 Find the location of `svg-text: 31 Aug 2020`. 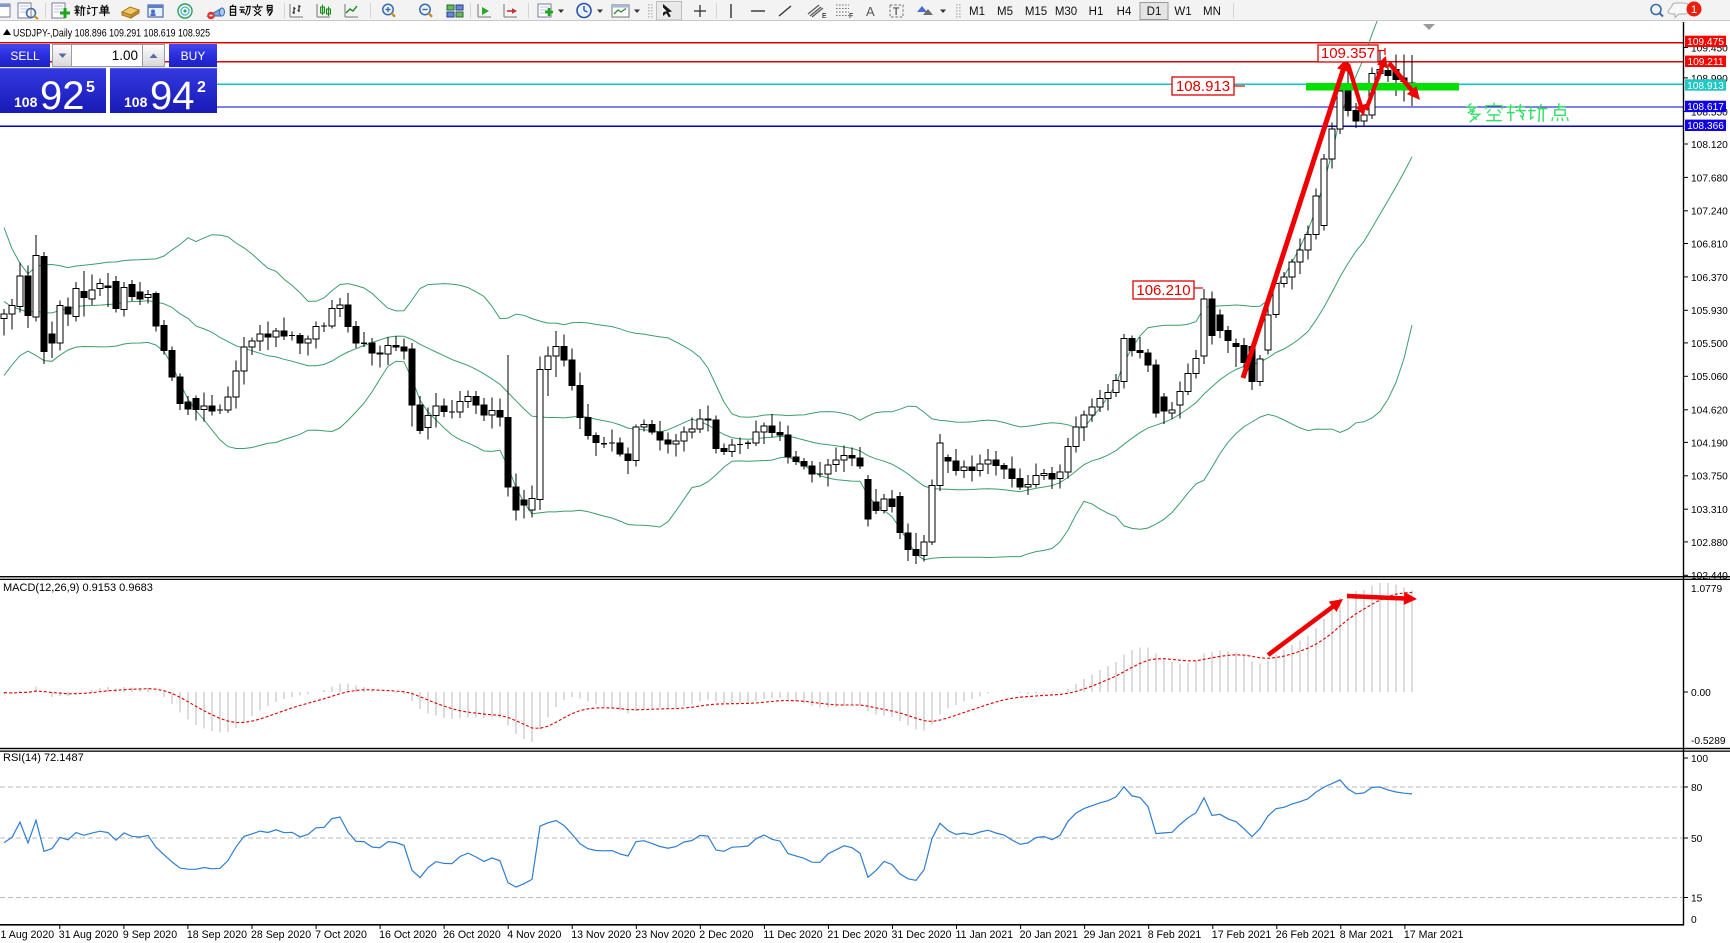

svg-text: 31 Aug 2020 is located at coordinates (89, 935).